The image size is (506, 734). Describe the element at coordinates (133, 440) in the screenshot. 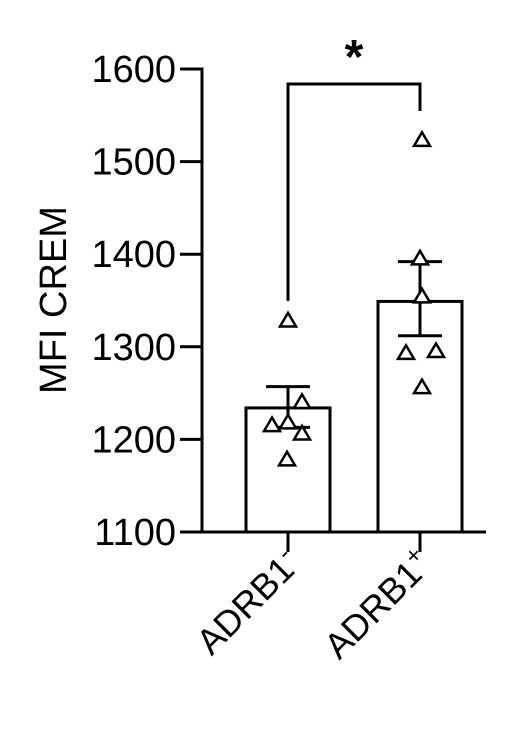

I see `y-tick-label: 1200` at that location.